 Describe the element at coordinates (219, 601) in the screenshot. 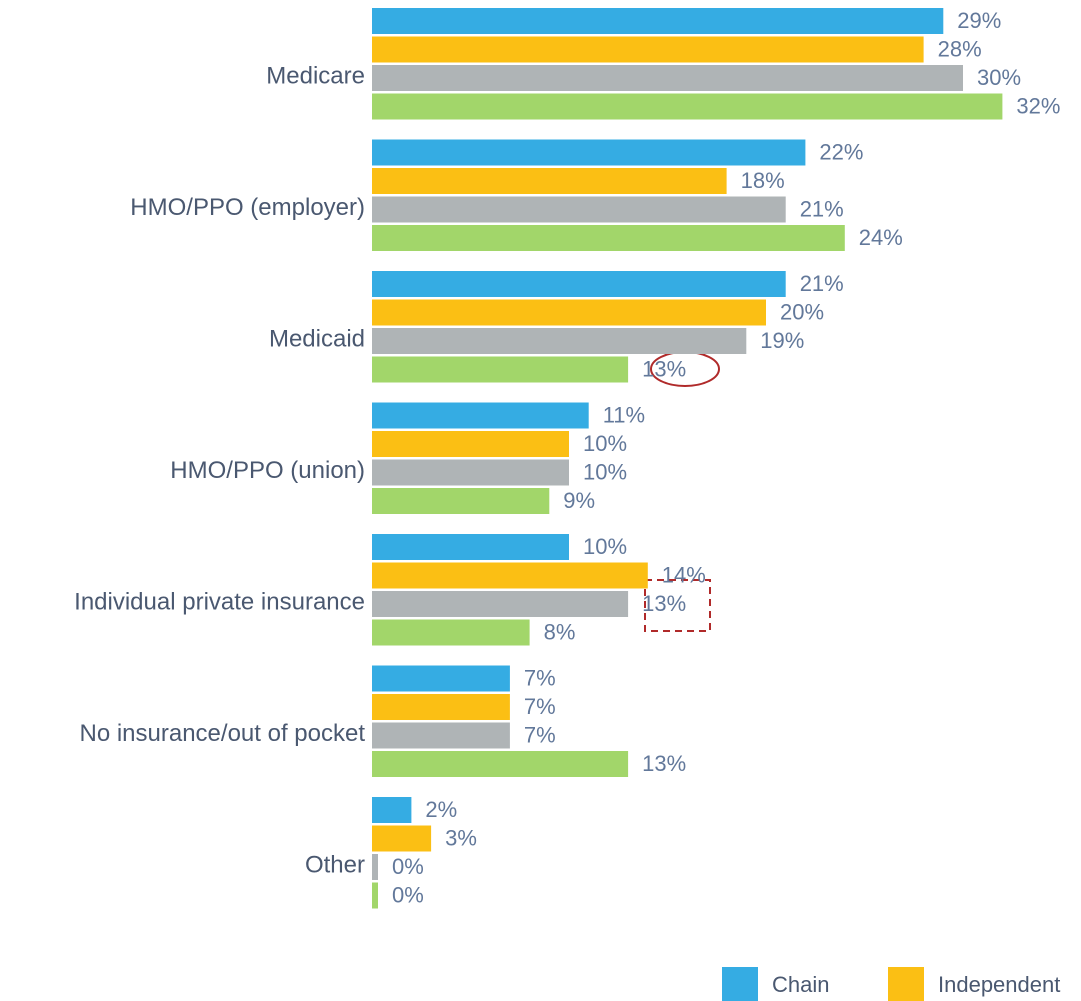

I see `category-label: Individual private insurance` at that location.